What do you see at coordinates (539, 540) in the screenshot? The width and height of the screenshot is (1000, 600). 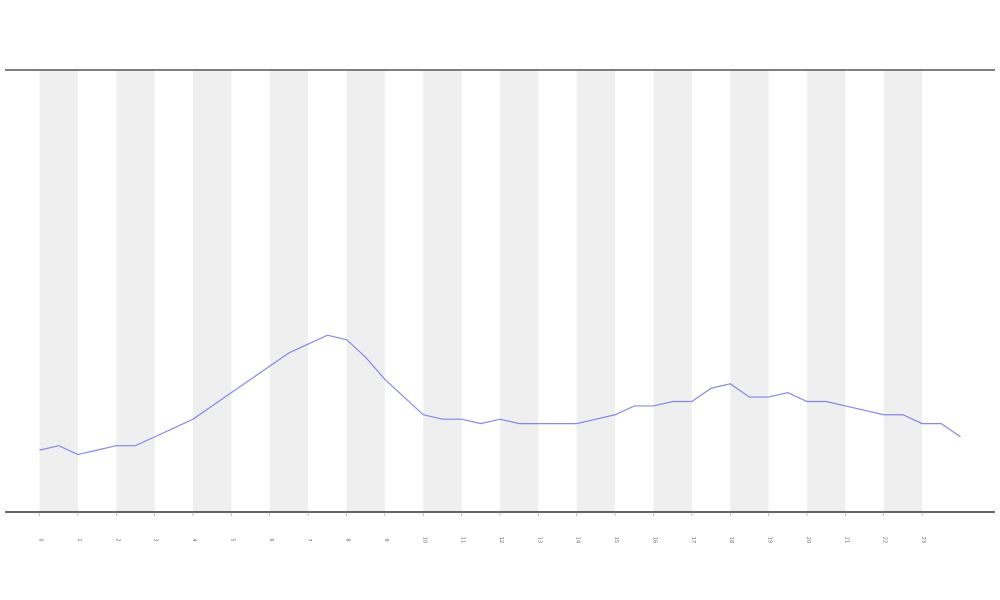 I see `x-tick-label: 13` at bounding box center [539, 540].